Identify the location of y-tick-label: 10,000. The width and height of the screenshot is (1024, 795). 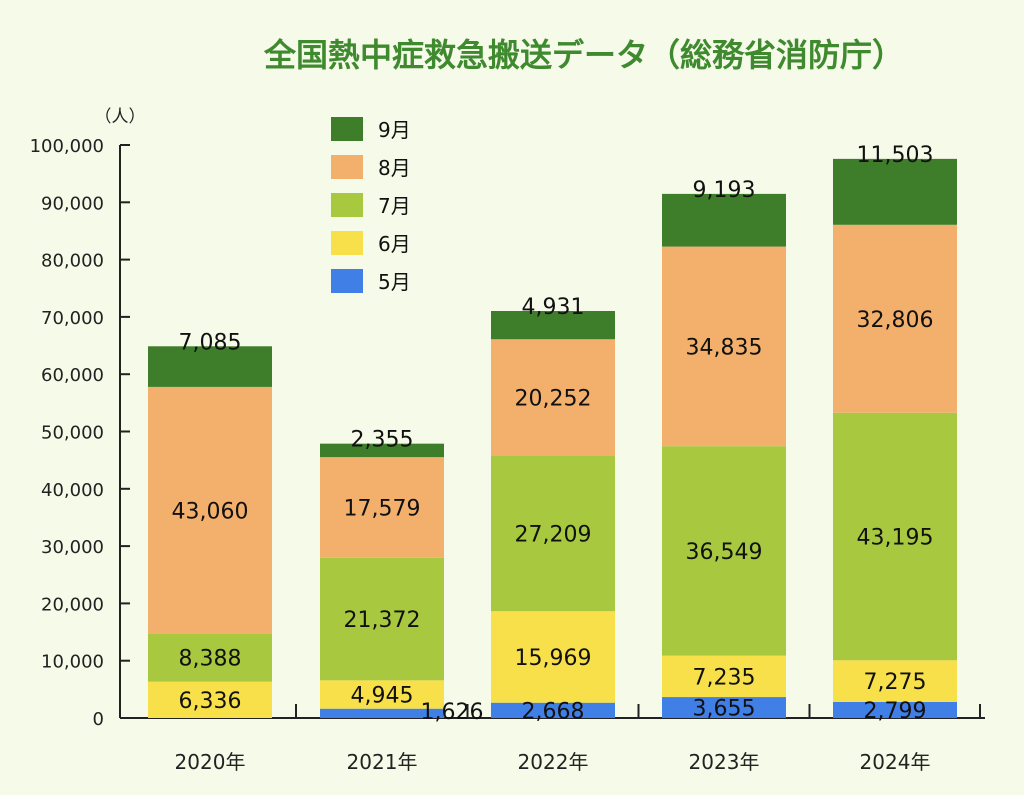
(72, 662).